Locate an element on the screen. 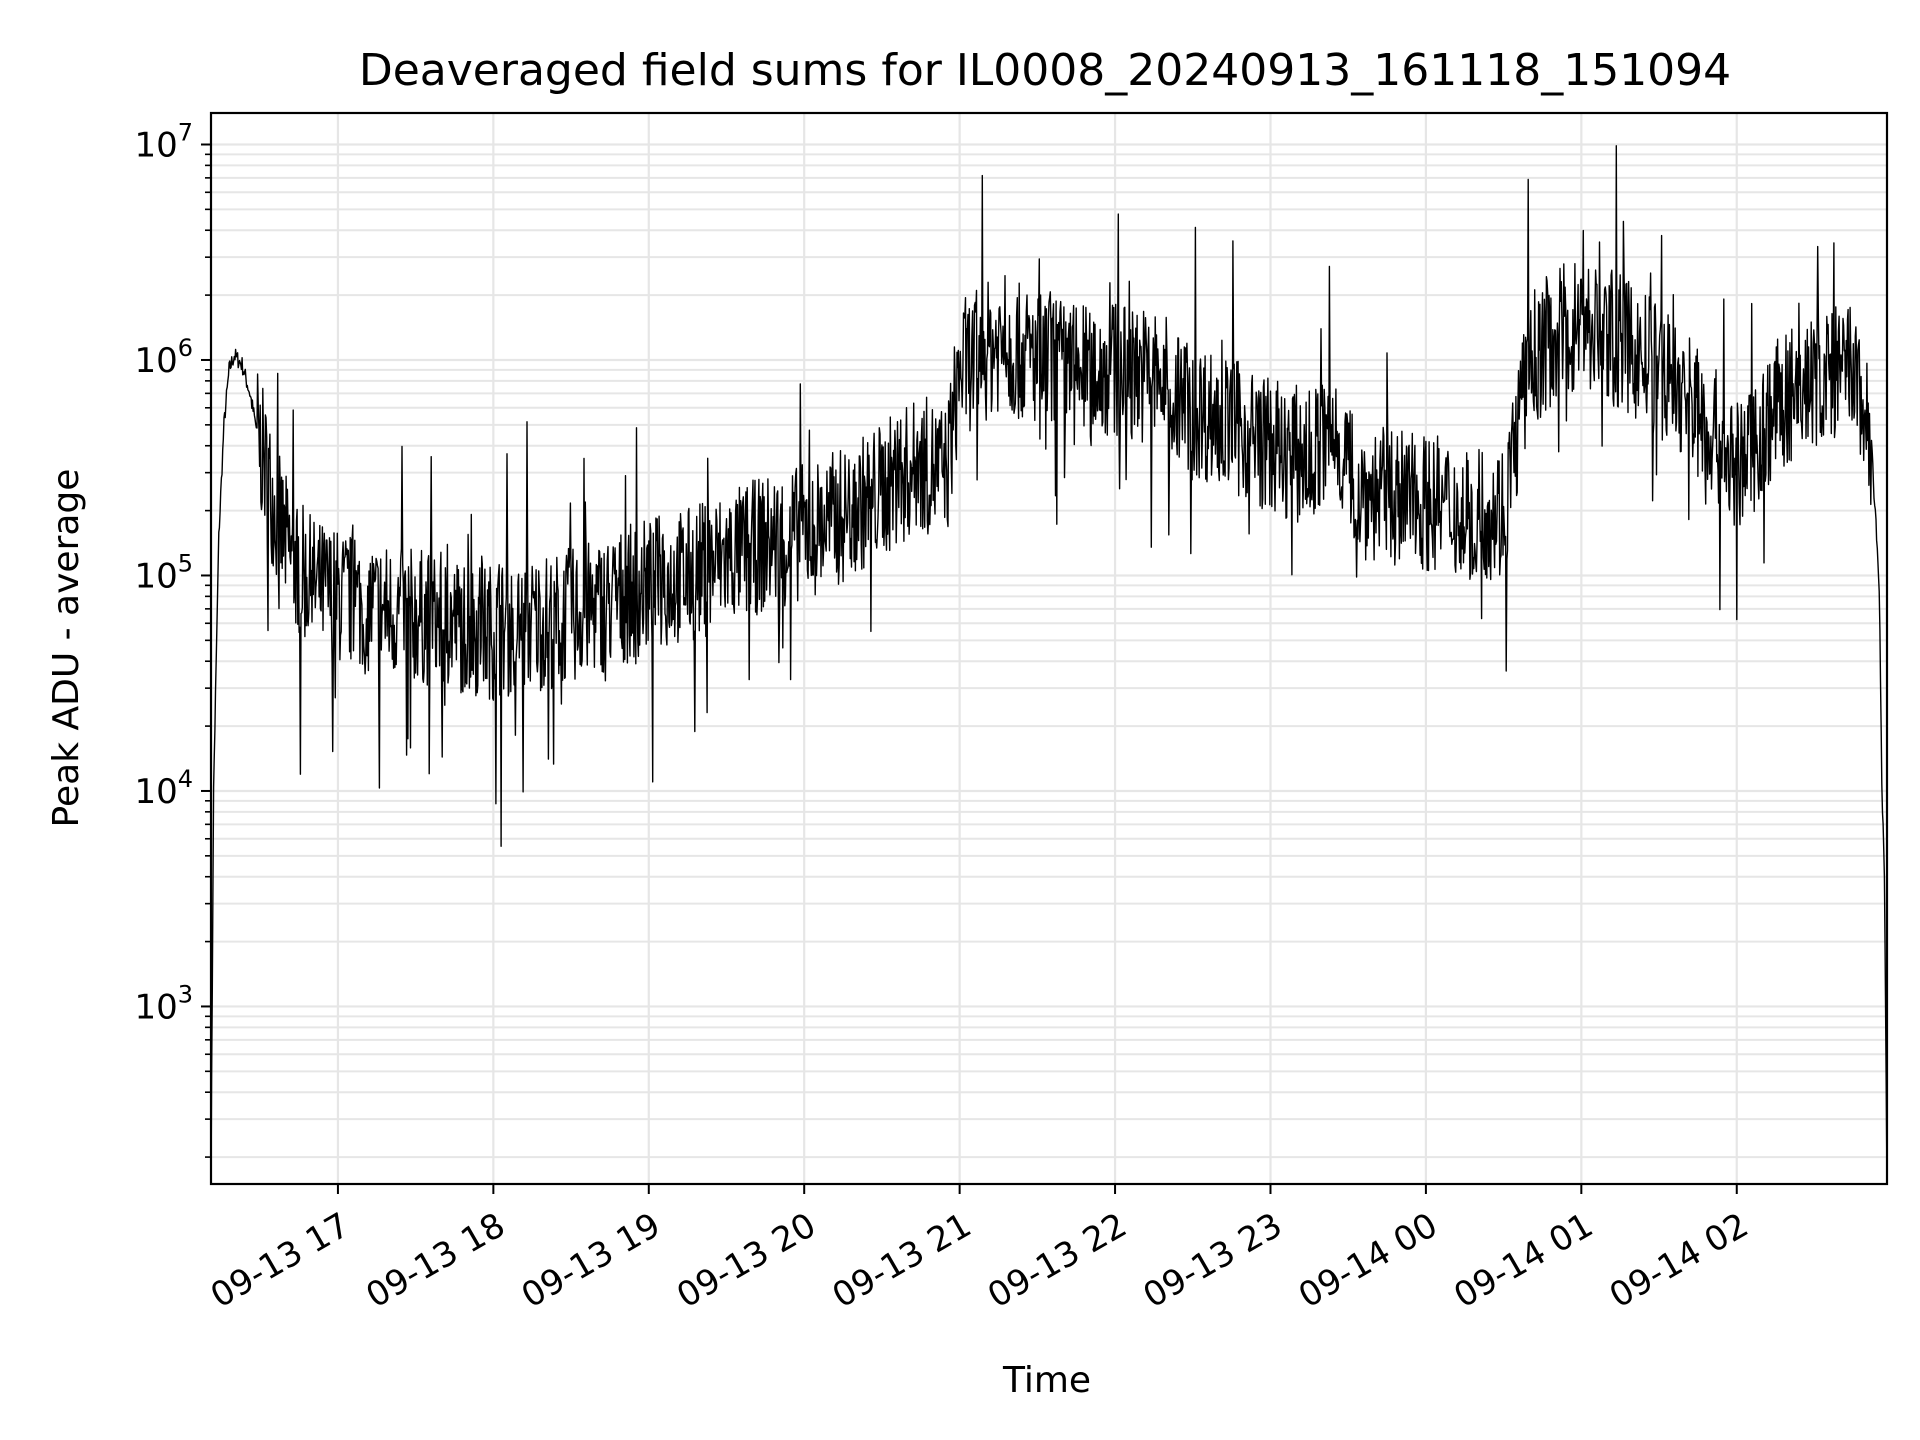 This screenshot has width=1920, height=1440. y-tick-label: 10⁴ is located at coordinates (163, 788).